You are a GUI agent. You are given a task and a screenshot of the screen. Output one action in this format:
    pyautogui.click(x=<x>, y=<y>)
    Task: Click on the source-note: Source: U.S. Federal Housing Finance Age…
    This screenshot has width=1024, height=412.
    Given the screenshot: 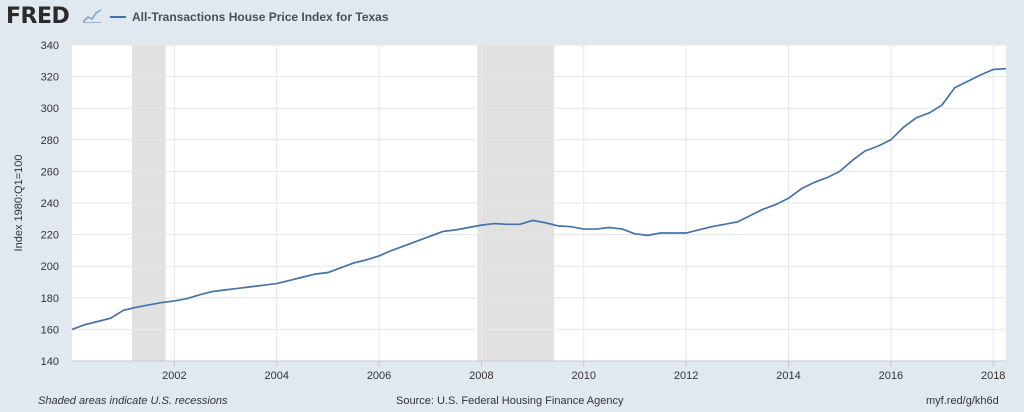 What is the action you would take?
    pyautogui.click(x=510, y=401)
    